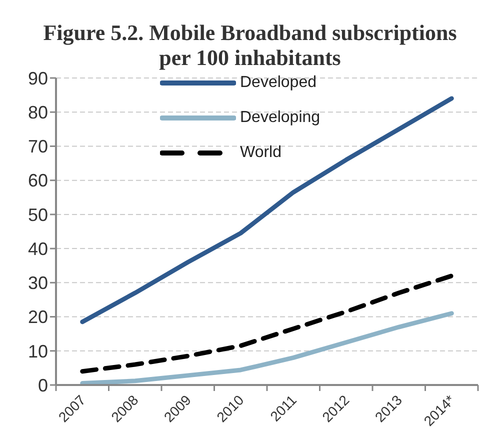  I want to click on y-tick-label: 60, so click(38, 180).